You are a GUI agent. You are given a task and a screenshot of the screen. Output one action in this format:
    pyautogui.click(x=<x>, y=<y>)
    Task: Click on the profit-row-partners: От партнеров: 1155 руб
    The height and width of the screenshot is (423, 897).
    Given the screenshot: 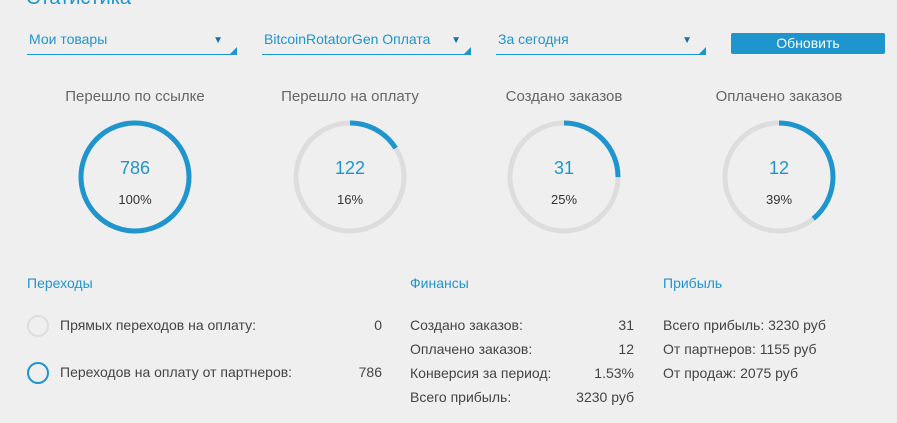 What is the action you would take?
    pyautogui.click(x=740, y=349)
    